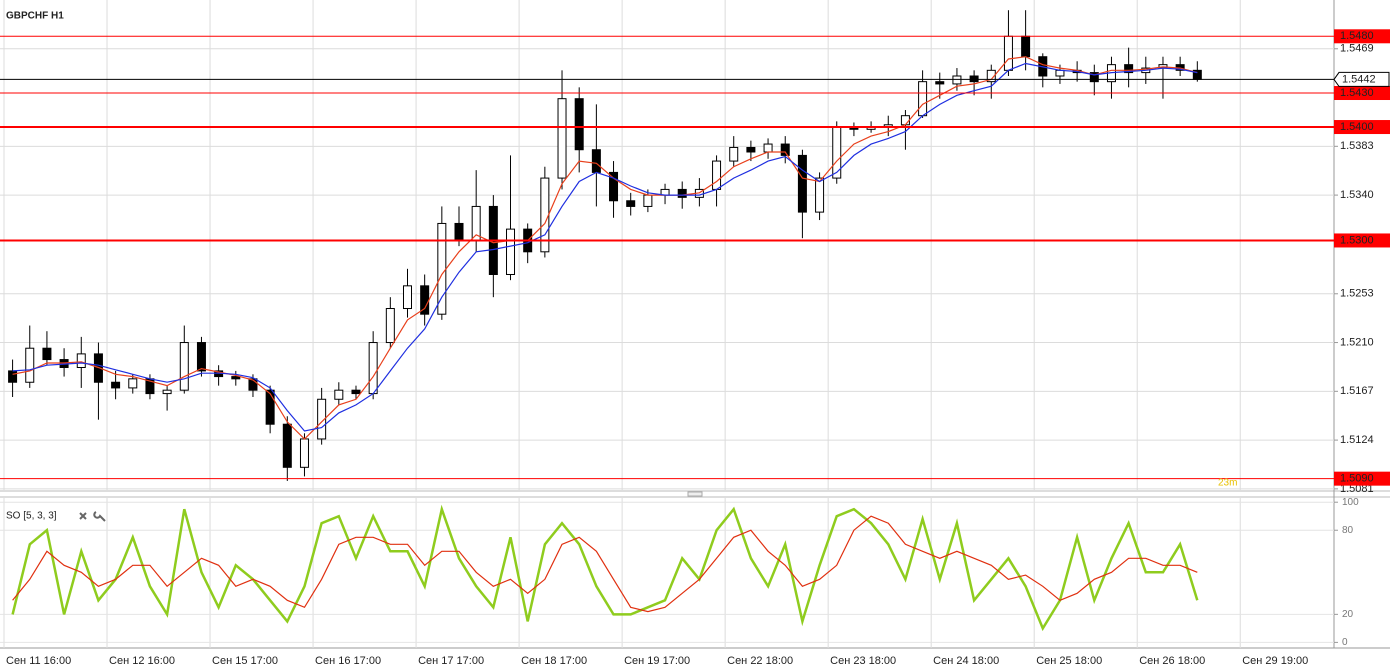 The image size is (1390, 670). Describe the element at coordinates (1275, 661) in the screenshot. I see `x-tick-label: Сен 29 19:00` at that location.